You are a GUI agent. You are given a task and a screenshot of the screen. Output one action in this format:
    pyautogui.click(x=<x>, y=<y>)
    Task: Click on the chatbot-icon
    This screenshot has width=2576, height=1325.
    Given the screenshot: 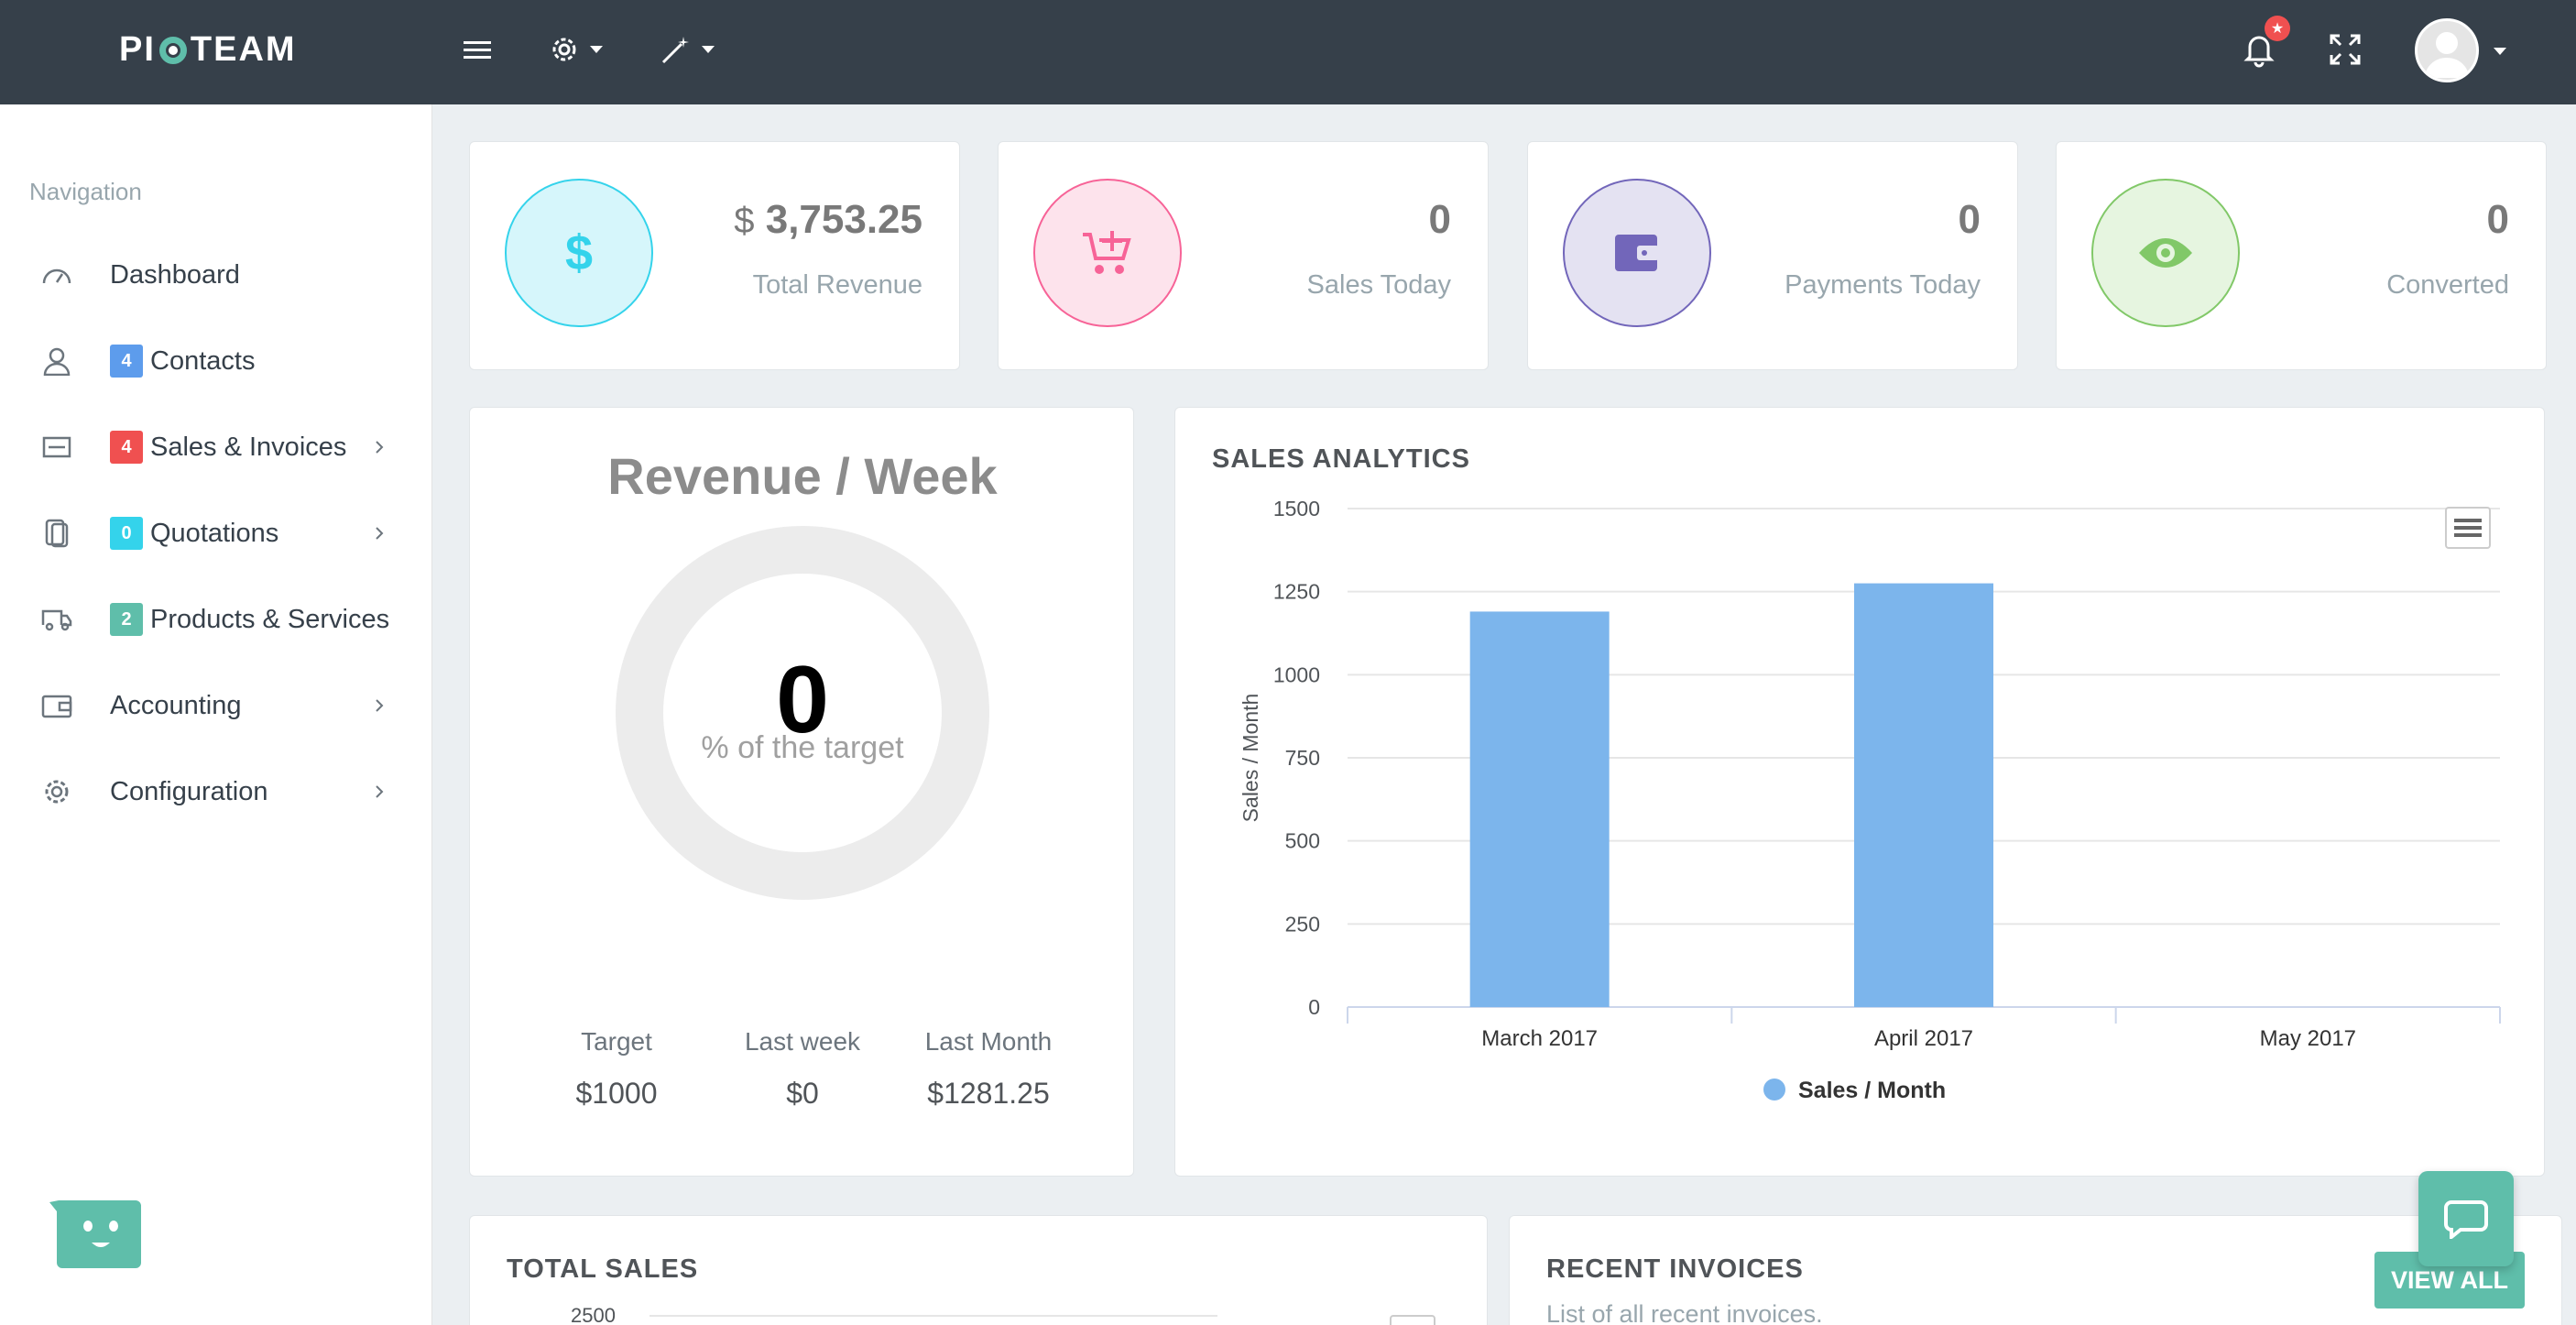 What is the action you would take?
    pyautogui.click(x=96, y=1235)
    